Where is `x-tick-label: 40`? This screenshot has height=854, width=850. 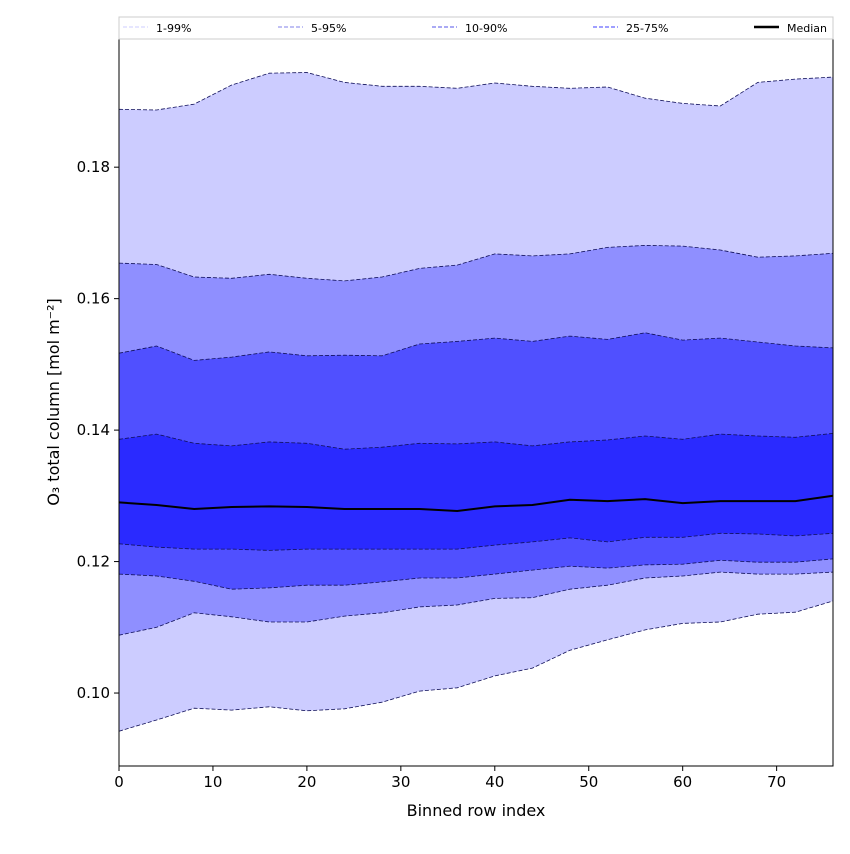 x-tick-label: 40 is located at coordinates (494, 782).